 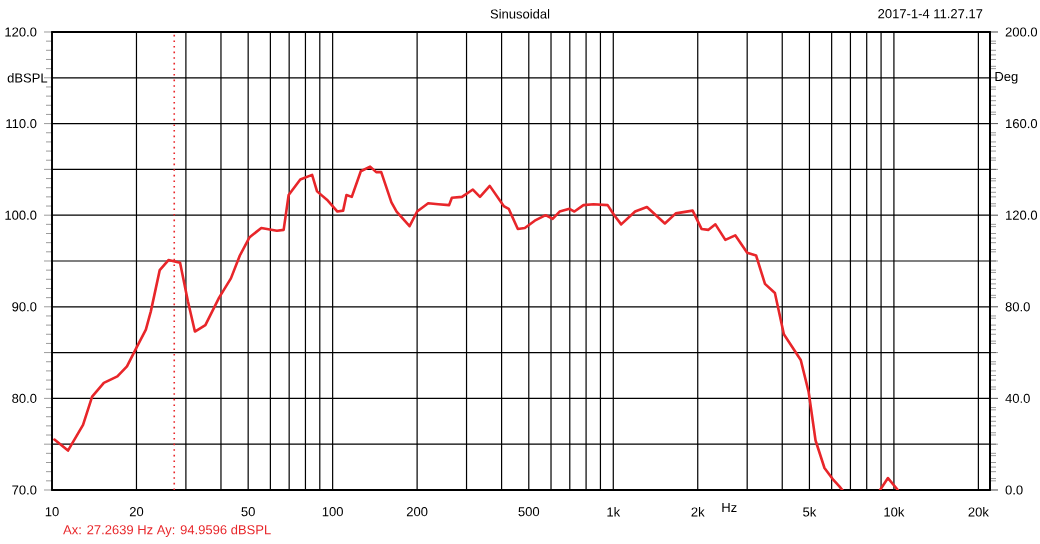 What do you see at coordinates (1017, 398) in the screenshot?
I see `y2-tick-label: 40.0` at bounding box center [1017, 398].